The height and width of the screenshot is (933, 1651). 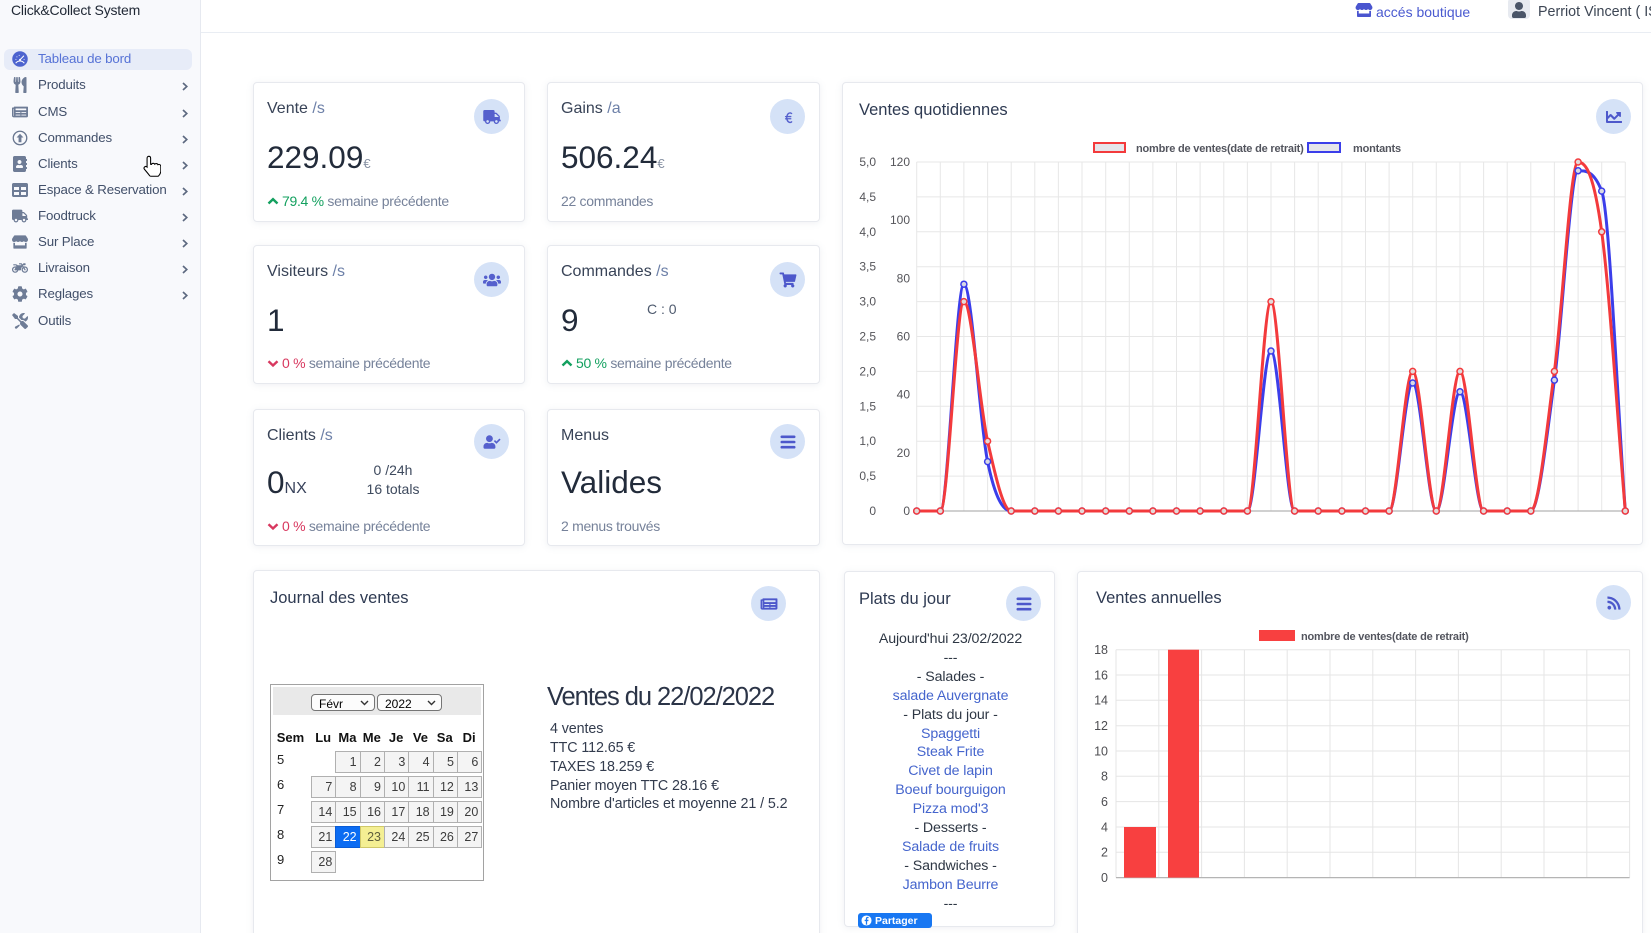 What do you see at coordinates (1101, 675) in the screenshot?
I see `svg-text: 16` at bounding box center [1101, 675].